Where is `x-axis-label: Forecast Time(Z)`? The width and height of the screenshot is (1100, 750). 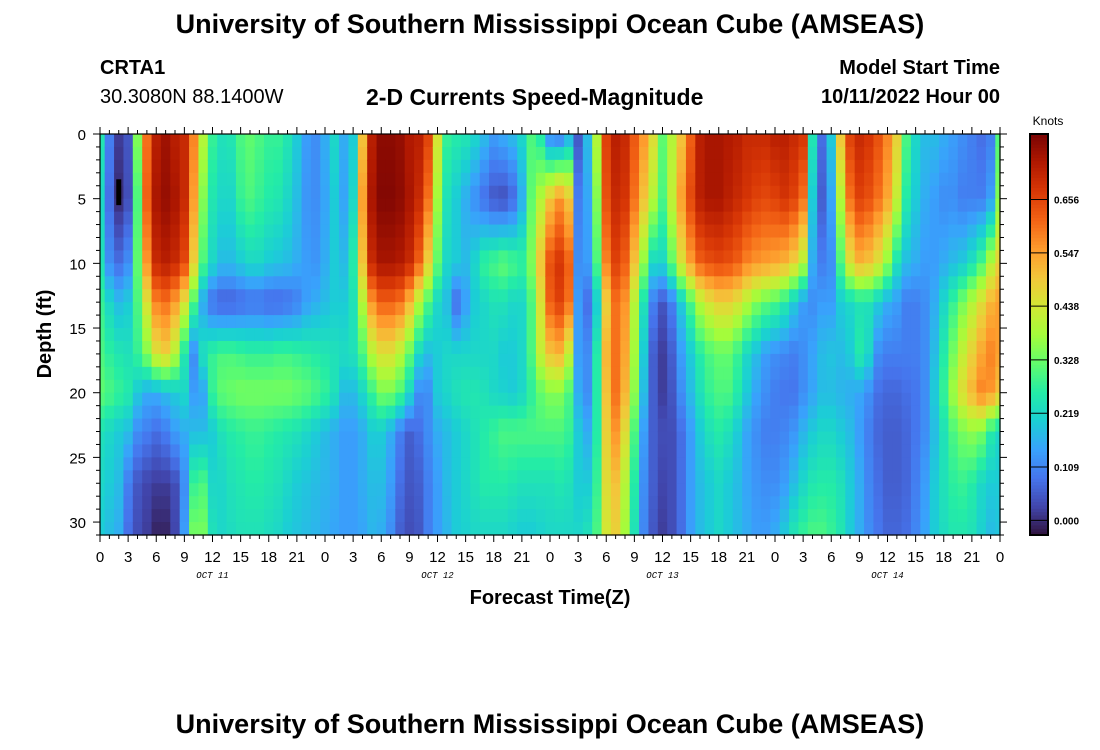 x-axis-label: Forecast Time(Z) is located at coordinates (550, 598).